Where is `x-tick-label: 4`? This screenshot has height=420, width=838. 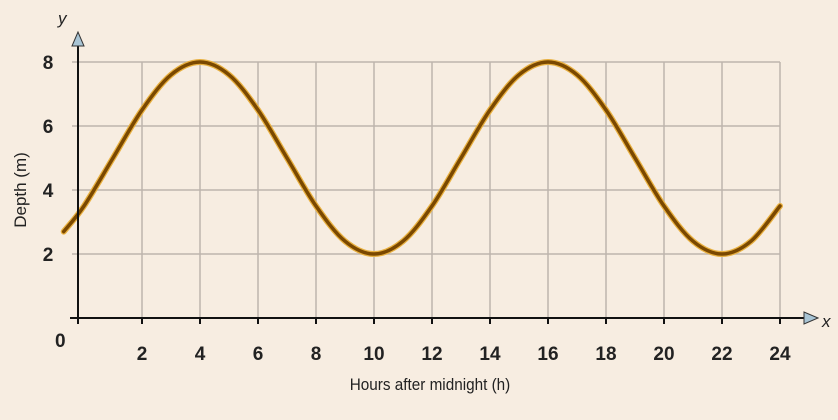
x-tick-label: 4 is located at coordinates (200, 354).